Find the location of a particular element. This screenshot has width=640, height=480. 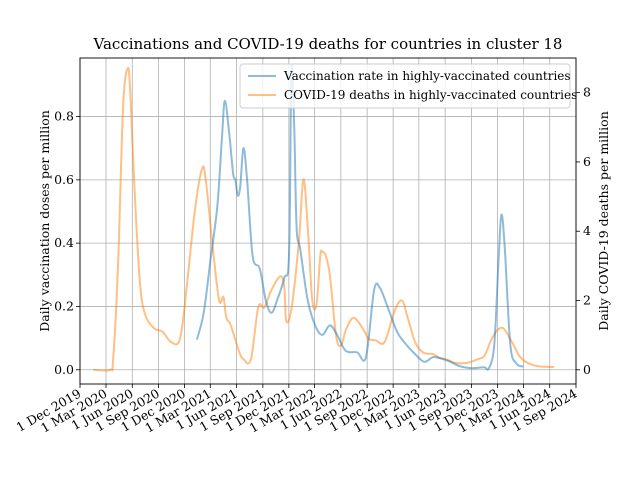

y-left-tick-label: 0.6 is located at coordinates (64, 179).